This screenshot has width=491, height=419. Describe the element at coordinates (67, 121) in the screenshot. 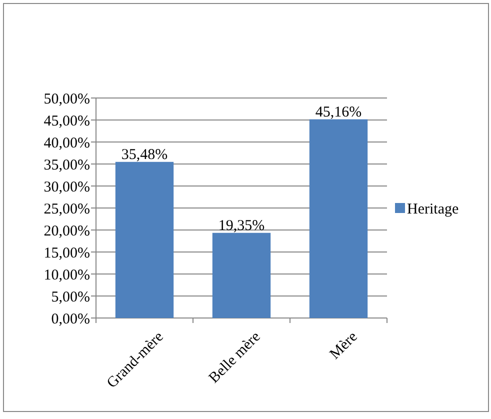

I see `y-tick-label: 45,00%` at that location.